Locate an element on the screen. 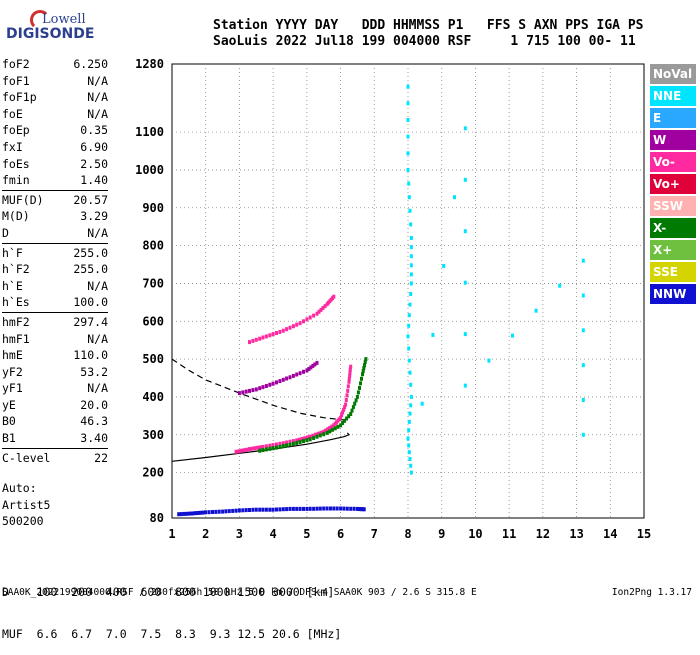 The height and width of the screenshot is (655, 700). param-row: hmF2 297.4 is located at coordinates (55, 322).